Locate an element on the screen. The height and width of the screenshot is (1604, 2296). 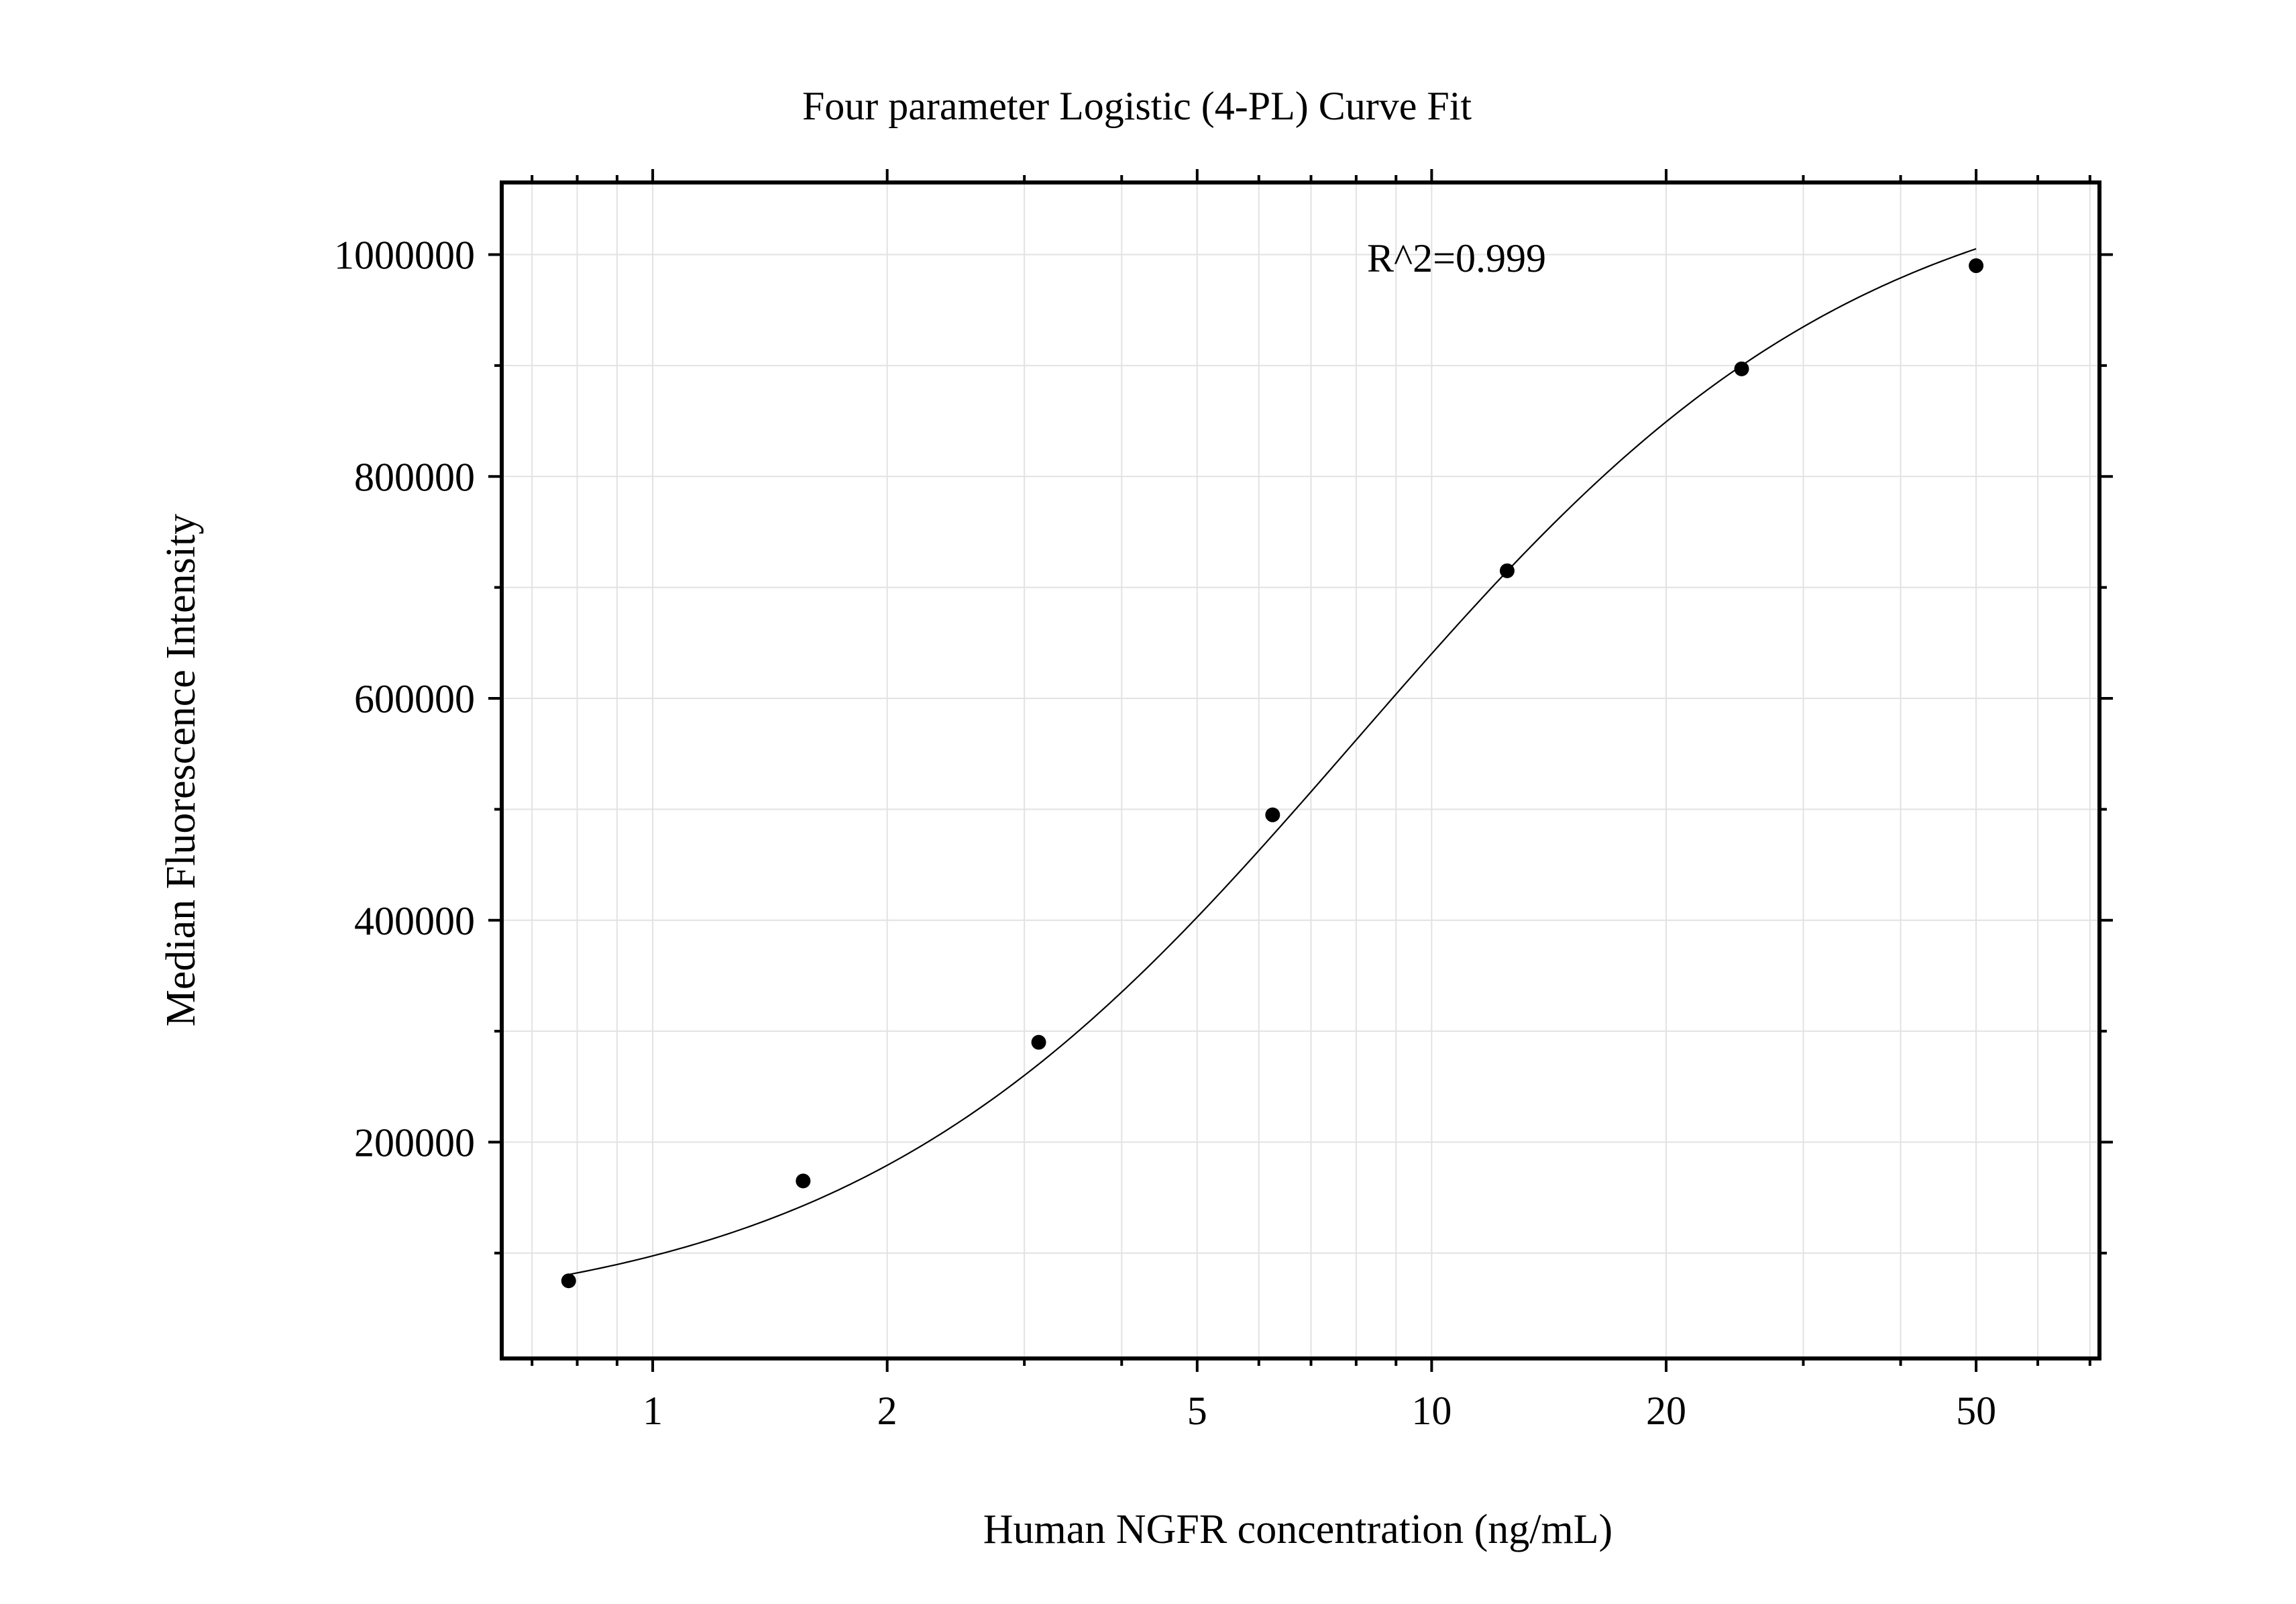
x-tick-label: 5 is located at coordinates (1197, 1411).